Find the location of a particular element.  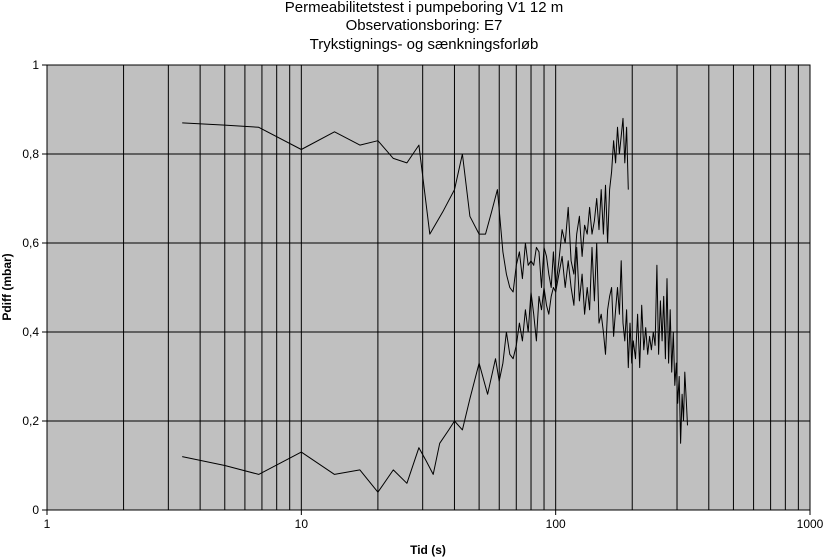

x-tick-label: 100 is located at coordinates (556, 524).